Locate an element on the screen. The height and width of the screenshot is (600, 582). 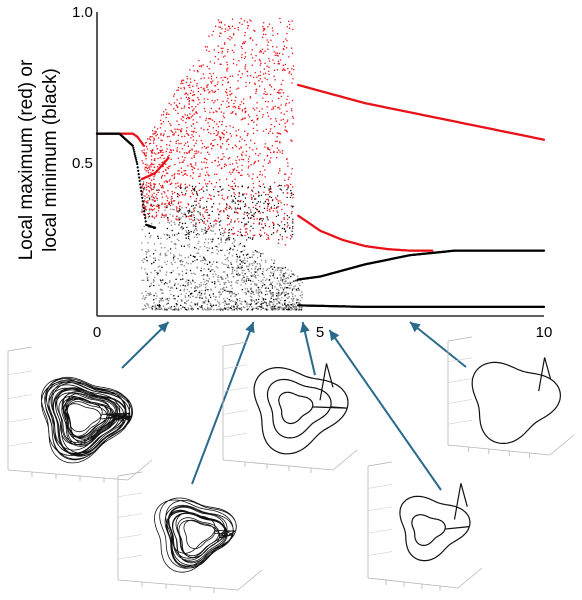
data-point-1959 is located at coordinates (190, 87).